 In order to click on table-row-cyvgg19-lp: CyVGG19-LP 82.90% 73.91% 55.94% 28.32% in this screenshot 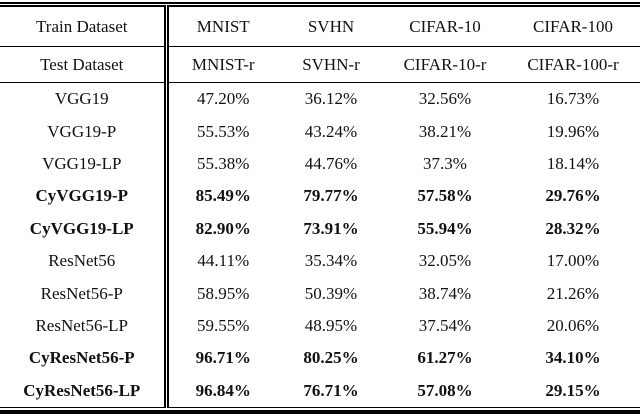, I will do `click(320, 228)`.